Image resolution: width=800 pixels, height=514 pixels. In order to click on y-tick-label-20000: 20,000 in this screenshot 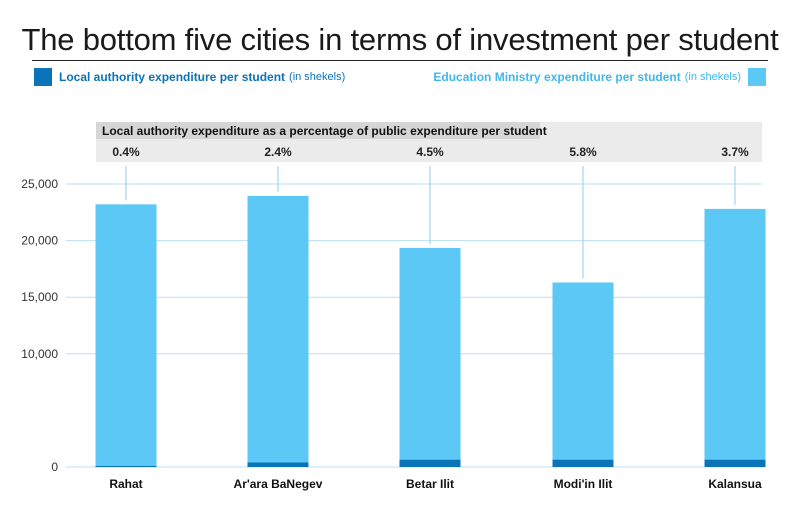, I will do `click(39, 241)`.